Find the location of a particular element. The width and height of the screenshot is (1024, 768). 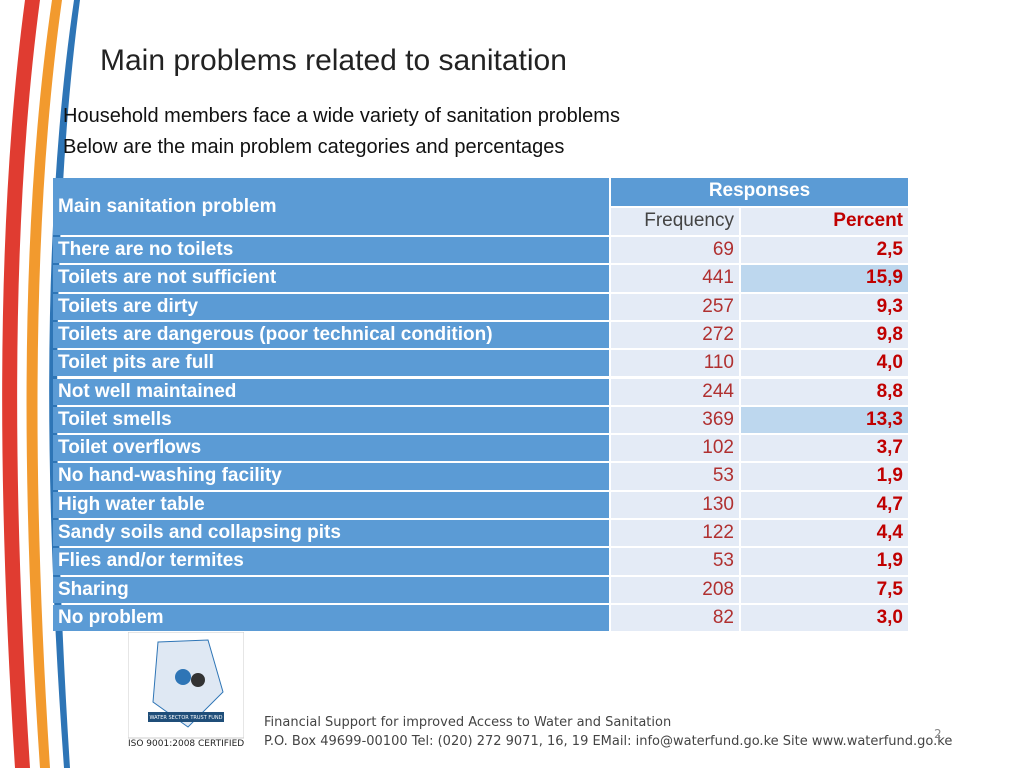

table-cell: 2,5 is located at coordinates (824, 250).